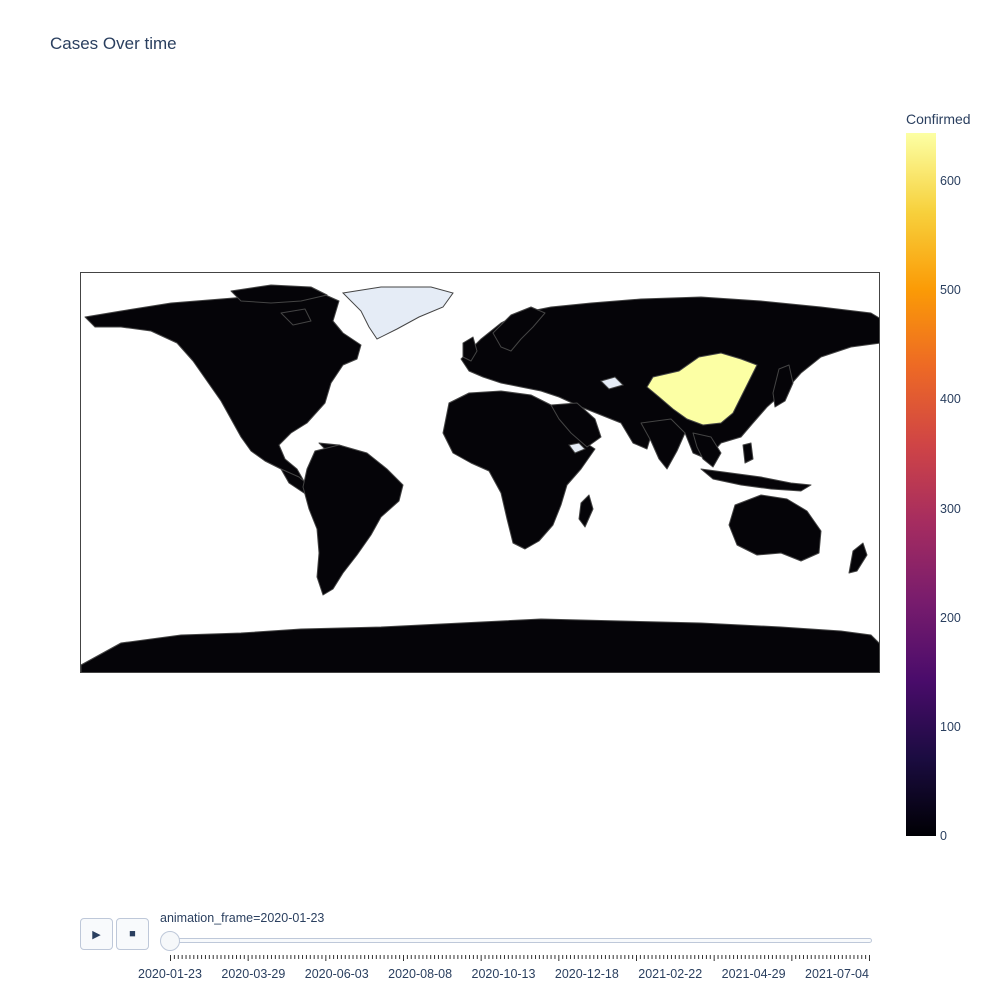  I want to click on play-button: ▶, so click(96, 934).